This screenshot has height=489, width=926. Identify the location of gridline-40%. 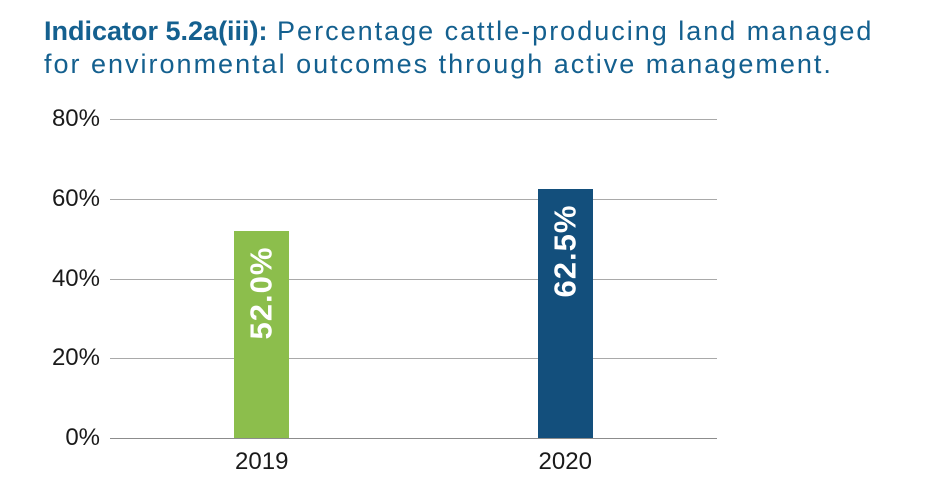
(413, 279).